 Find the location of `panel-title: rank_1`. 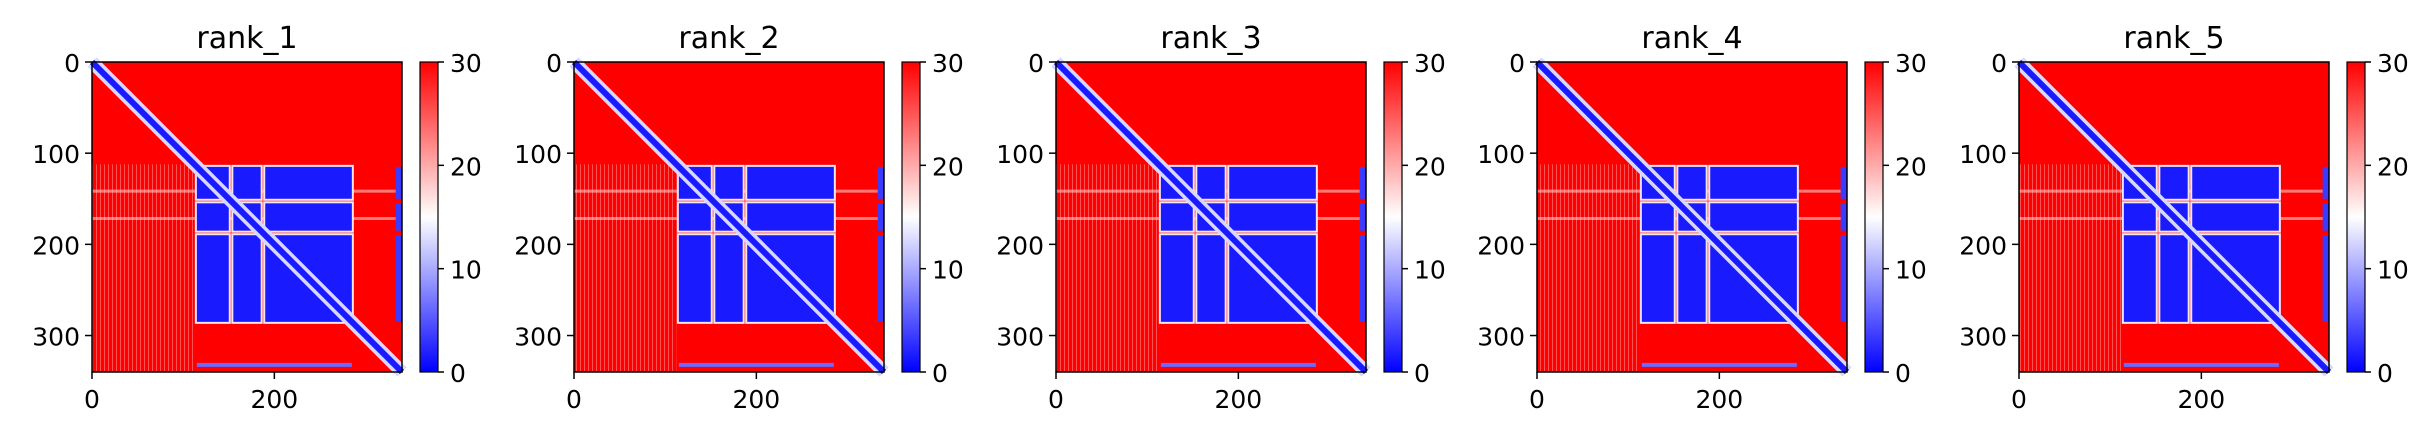

panel-title: rank_1 is located at coordinates (246, 38).